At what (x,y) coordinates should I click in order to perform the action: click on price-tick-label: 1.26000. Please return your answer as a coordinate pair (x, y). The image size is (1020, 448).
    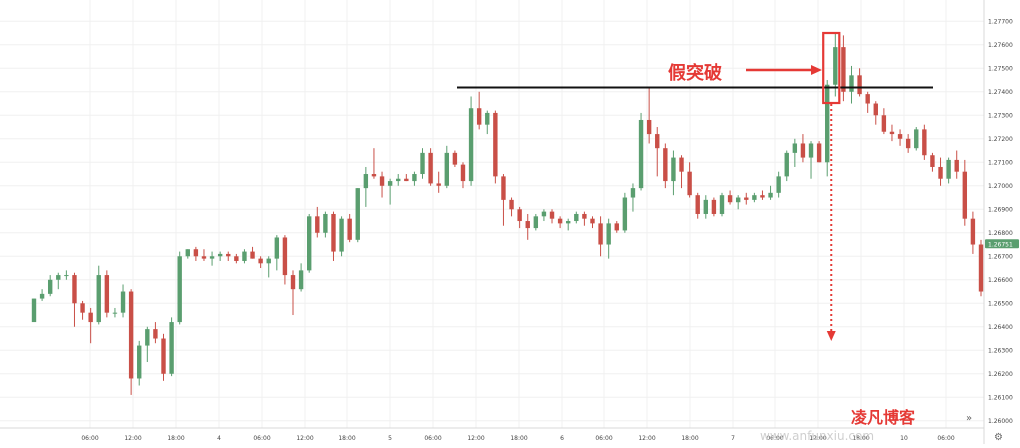
    Looking at the image, I should click on (1000, 421).